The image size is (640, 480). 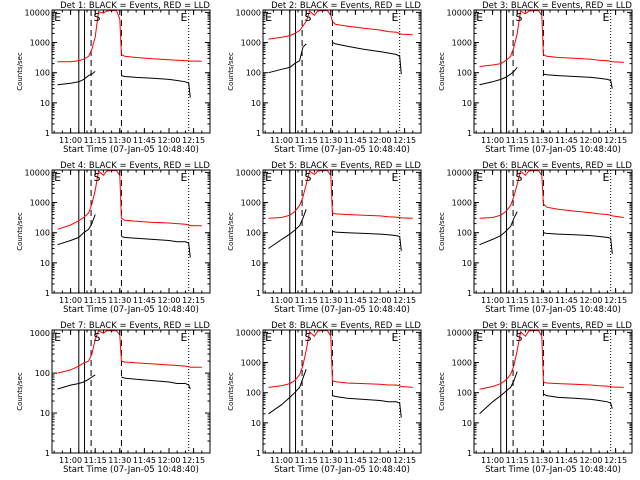 What do you see at coordinates (135, 326) in the screenshot?
I see `chart-title: Det 7: BLACK = Events, RED = LLD` at bounding box center [135, 326].